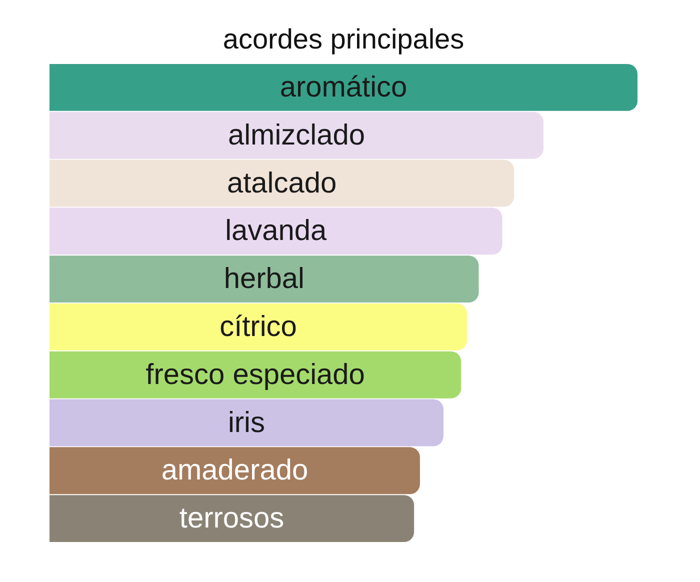 The width and height of the screenshot is (700, 582). I want to click on y-tick-label: iris, so click(247, 422).